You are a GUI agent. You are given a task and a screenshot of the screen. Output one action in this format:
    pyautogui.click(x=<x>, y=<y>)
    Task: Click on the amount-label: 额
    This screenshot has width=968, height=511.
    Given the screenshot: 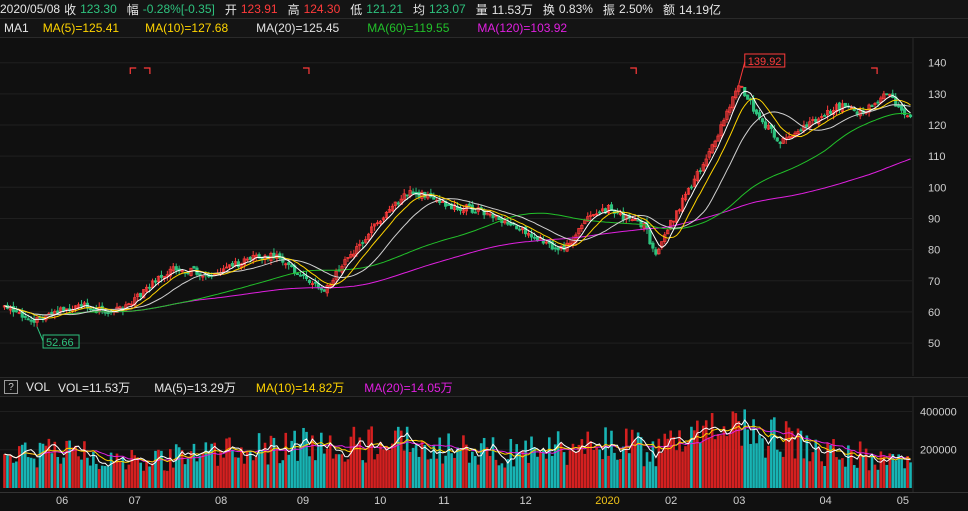 What is the action you would take?
    pyautogui.click(x=668, y=9)
    